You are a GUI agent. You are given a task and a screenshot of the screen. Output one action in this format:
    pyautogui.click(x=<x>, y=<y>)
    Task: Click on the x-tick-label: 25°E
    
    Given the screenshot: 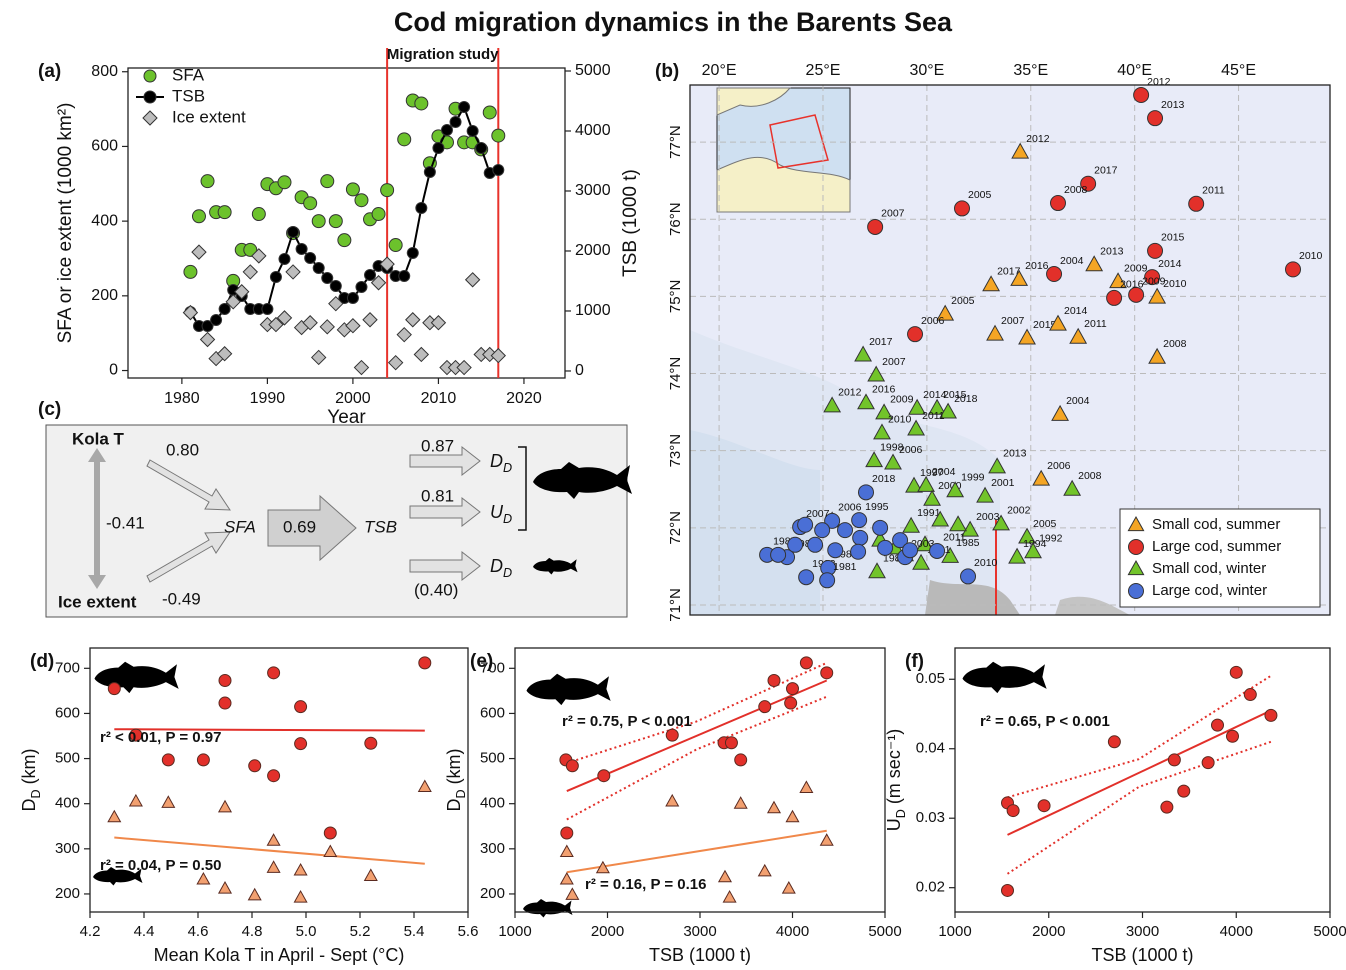 What is the action you would take?
    pyautogui.click(x=823, y=70)
    